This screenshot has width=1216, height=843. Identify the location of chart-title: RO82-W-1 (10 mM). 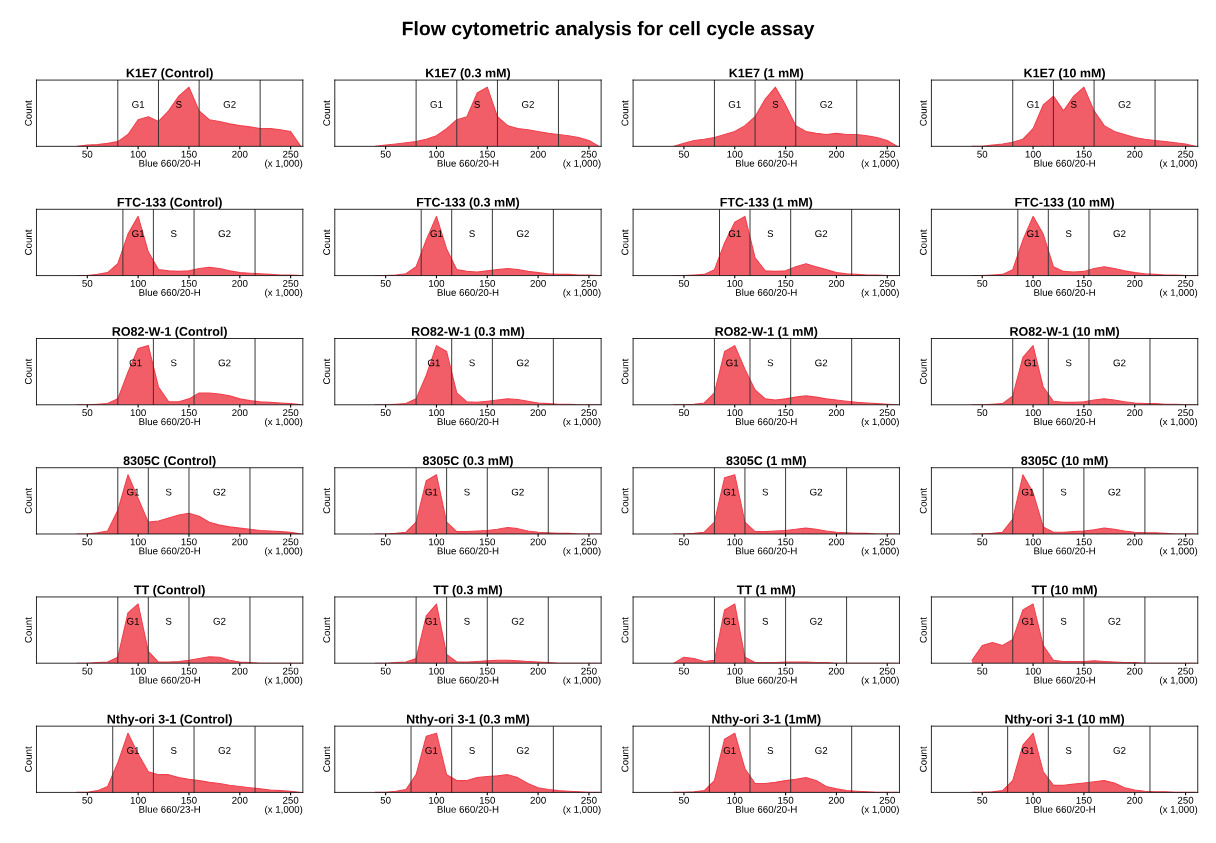
(1065, 332).